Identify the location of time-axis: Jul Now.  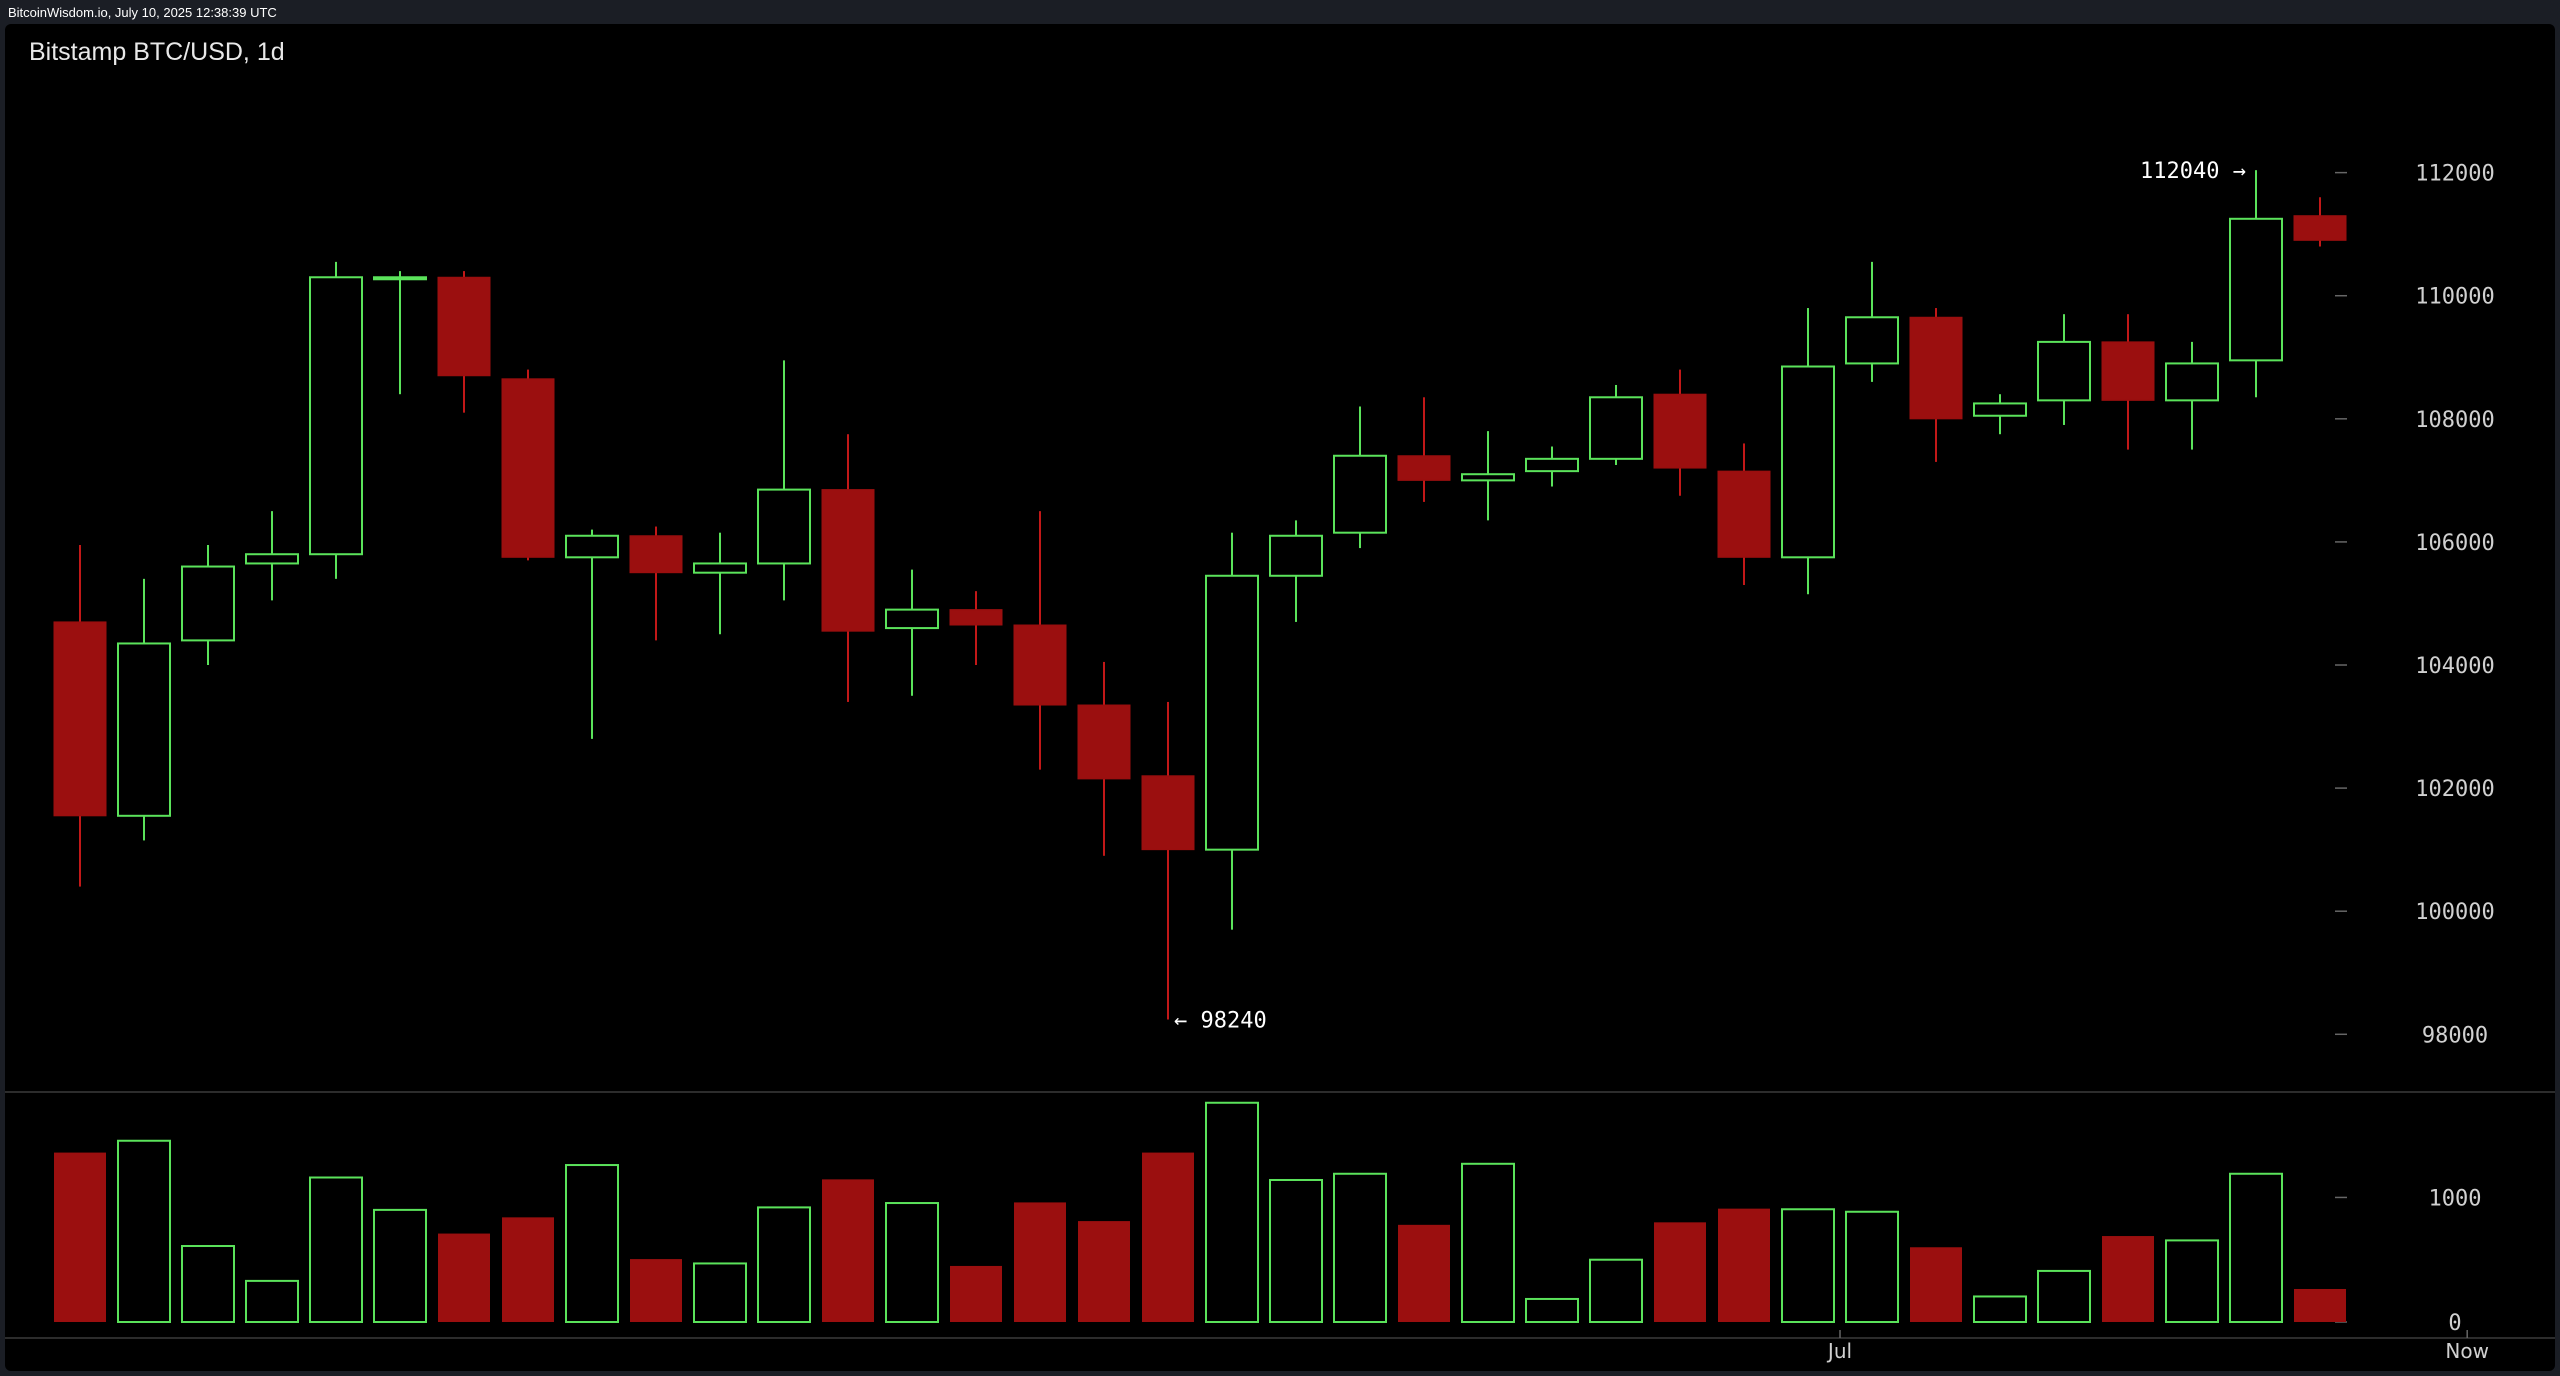
(2157, 1346).